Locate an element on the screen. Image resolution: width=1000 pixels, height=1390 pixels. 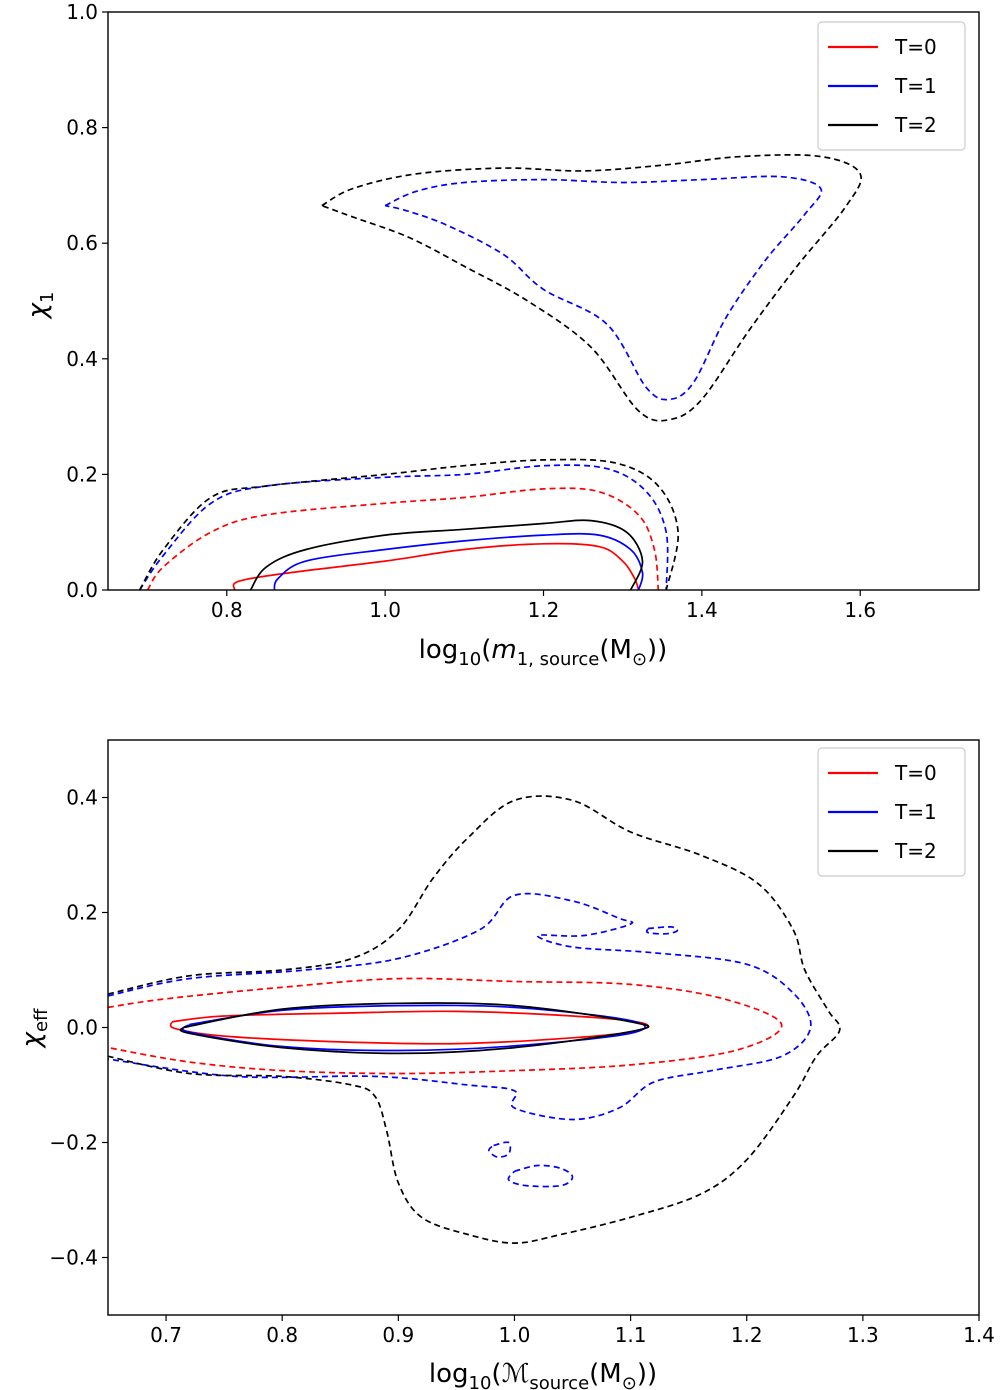
y-axis-ticks: 0.4 0.2 0.0 −0.2 −0.4 is located at coordinates (78, 1028).